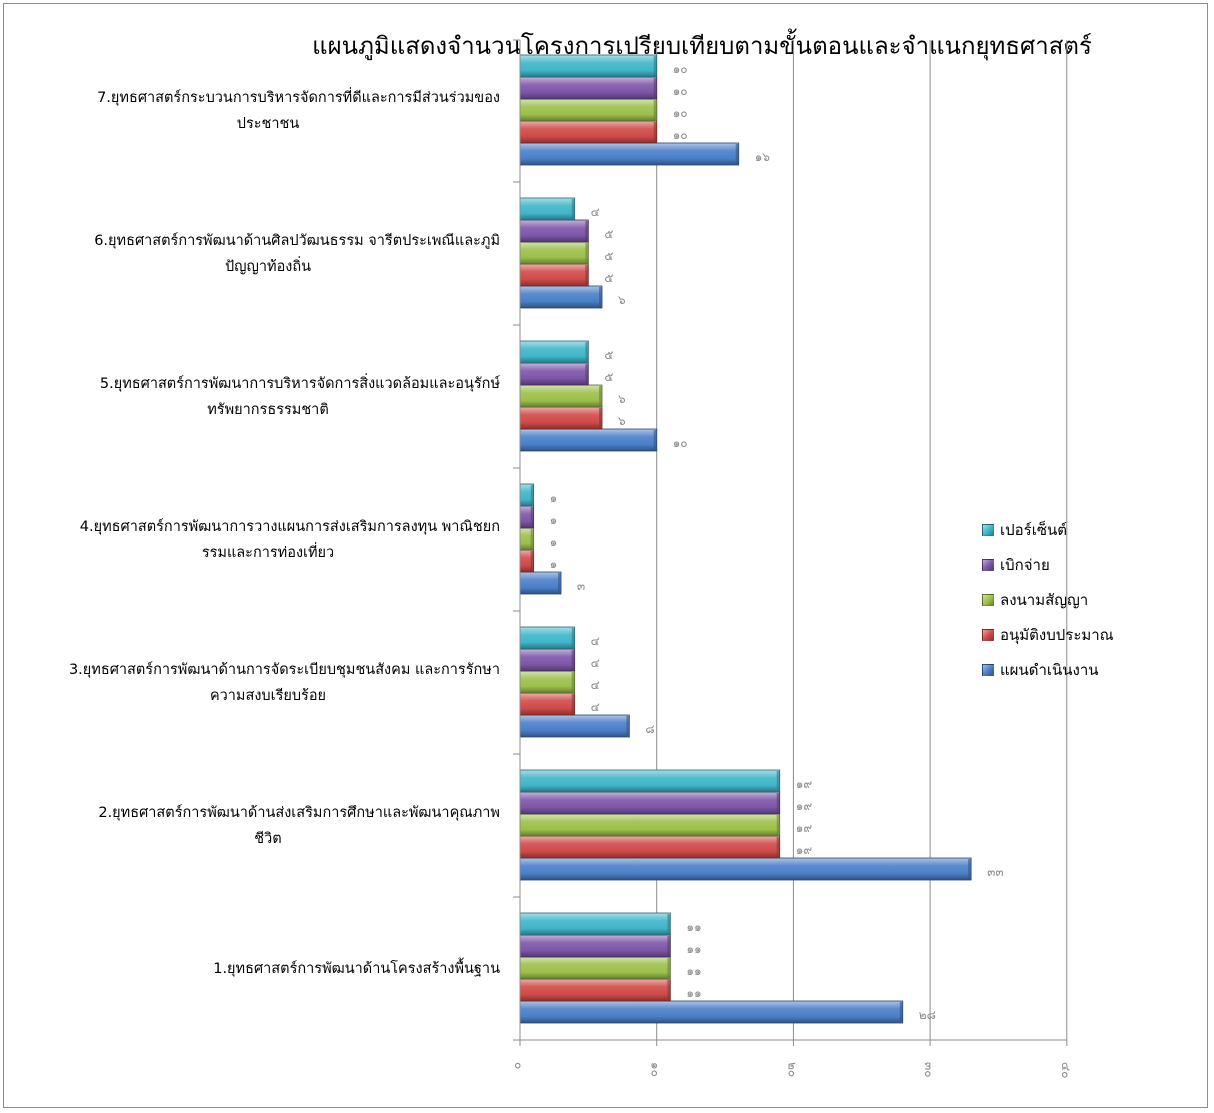  Describe the element at coordinates (622, 421) in the screenshot. I see `data-label: ๖` at that location.